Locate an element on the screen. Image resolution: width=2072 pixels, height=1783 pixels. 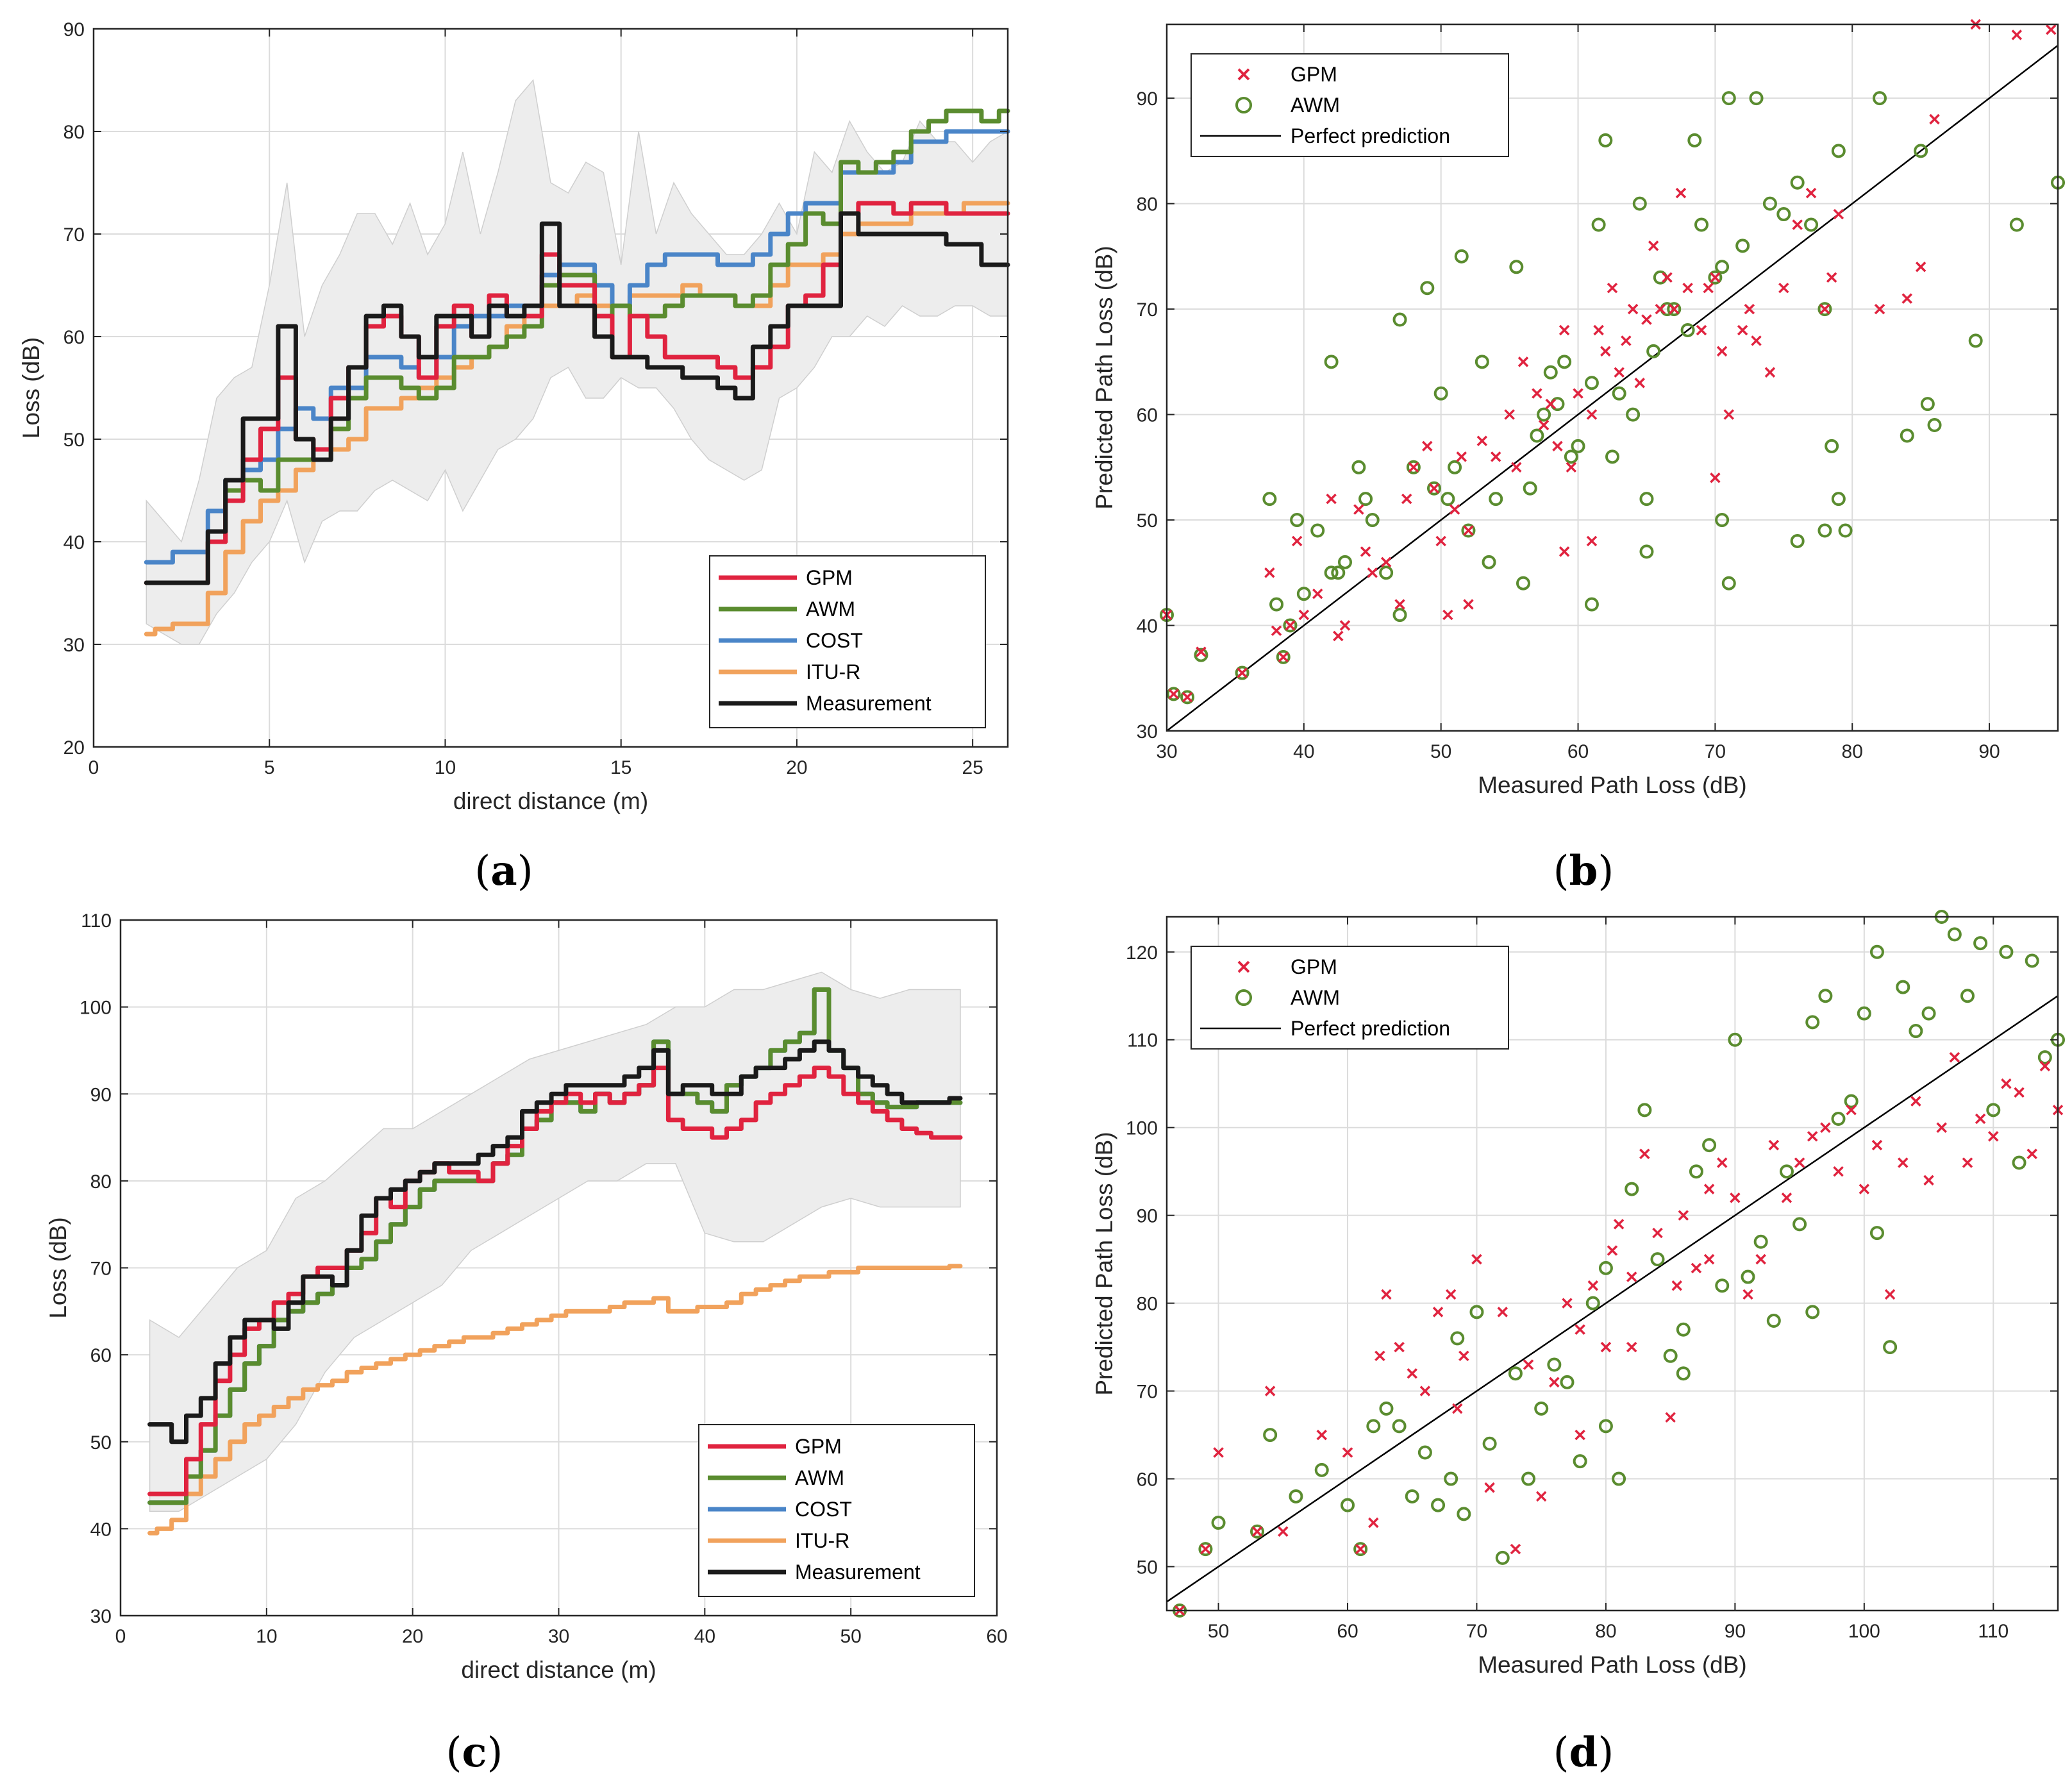
legend-box is located at coordinates (1350, 998).